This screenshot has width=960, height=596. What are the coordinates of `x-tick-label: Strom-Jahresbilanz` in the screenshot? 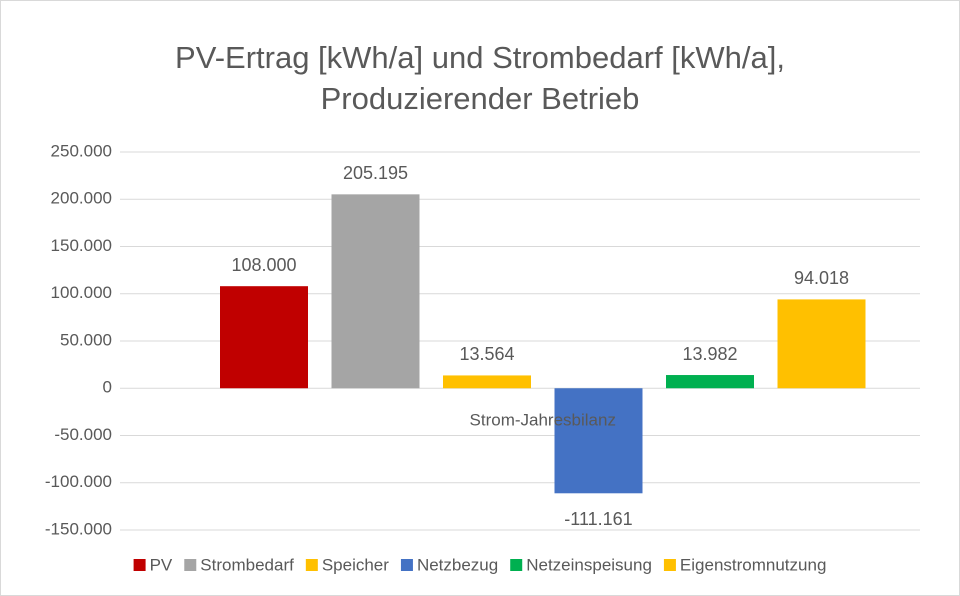 It's located at (543, 420).